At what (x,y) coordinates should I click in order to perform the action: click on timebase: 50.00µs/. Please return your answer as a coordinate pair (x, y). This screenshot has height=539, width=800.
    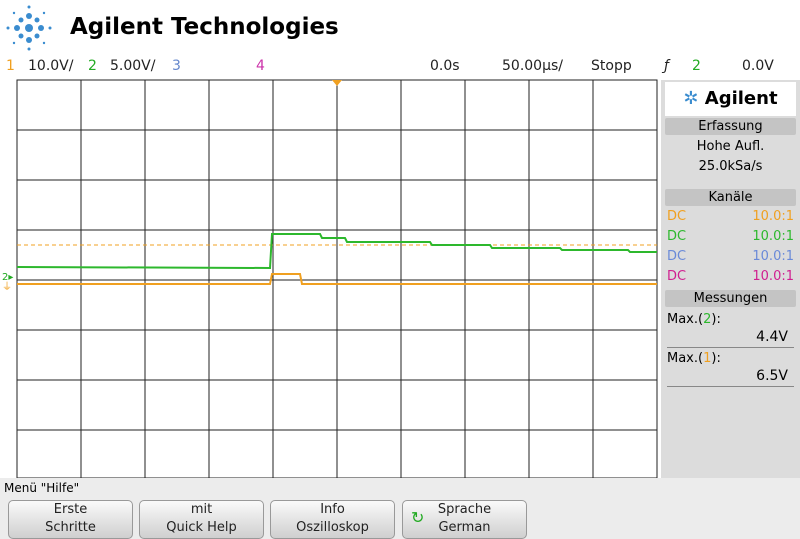
    Looking at the image, I should click on (532, 66).